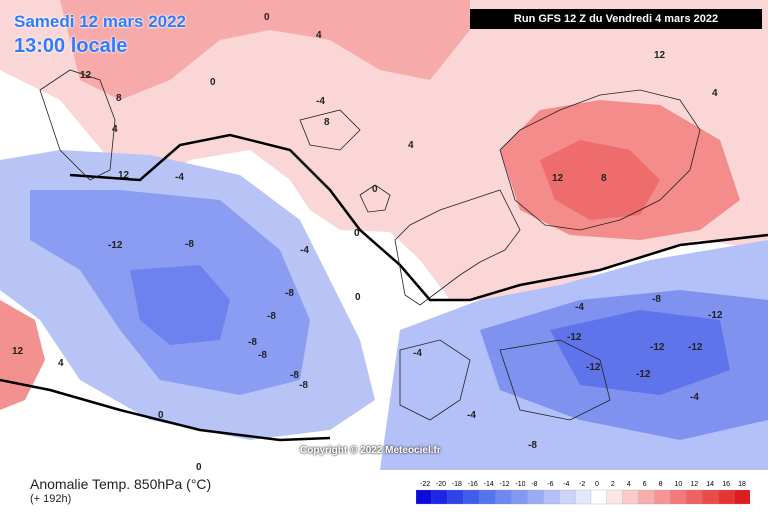  What do you see at coordinates (121, 484) in the screenshot?
I see `map-title: Anomalie Temp. 850hPa (°C)` at bounding box center [121, 484].